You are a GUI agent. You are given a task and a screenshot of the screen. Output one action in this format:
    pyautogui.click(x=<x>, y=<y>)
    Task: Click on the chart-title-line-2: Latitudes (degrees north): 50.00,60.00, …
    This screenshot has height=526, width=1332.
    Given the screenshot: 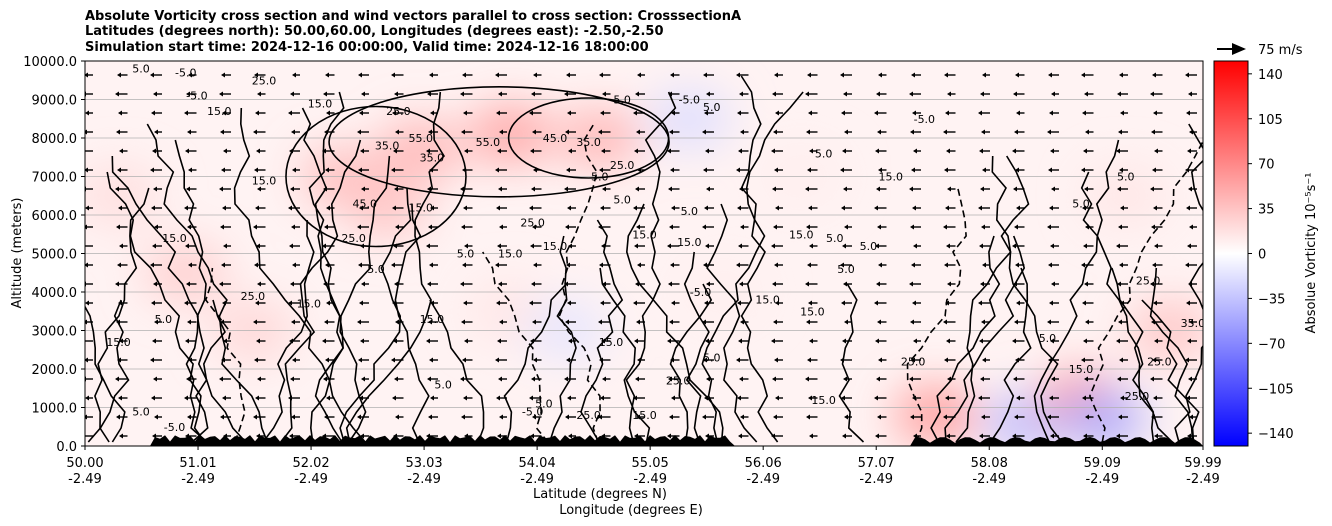 What is the action you would take?
    pyautogui.click(x=374, y=31)
    